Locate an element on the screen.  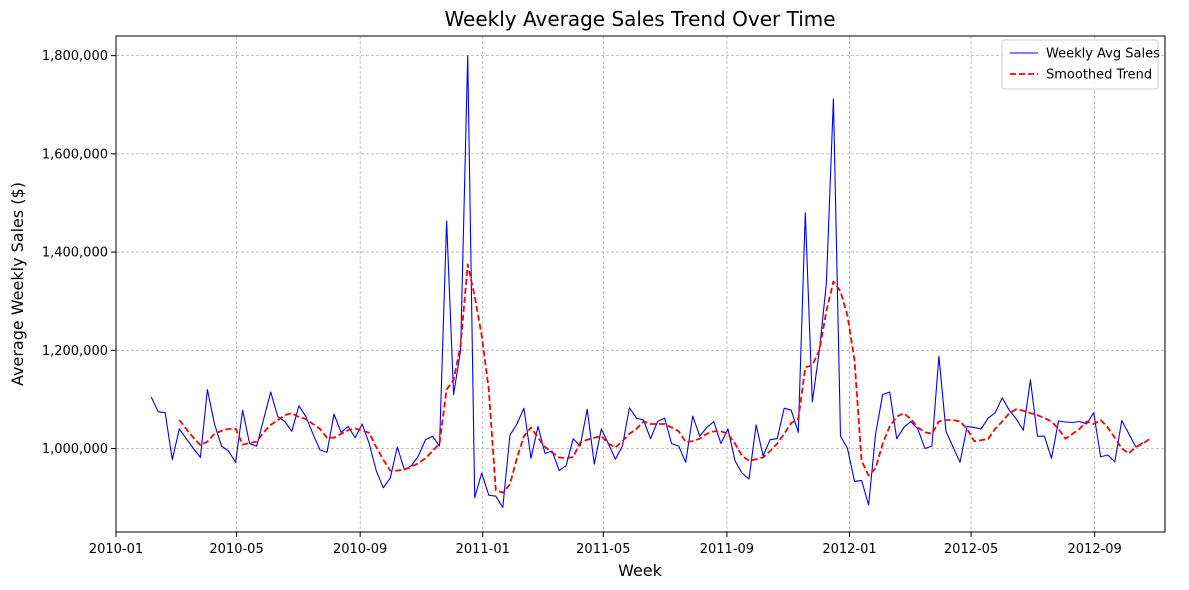
x-tick-label: 2011-05 is located at coordinates (603, 549).